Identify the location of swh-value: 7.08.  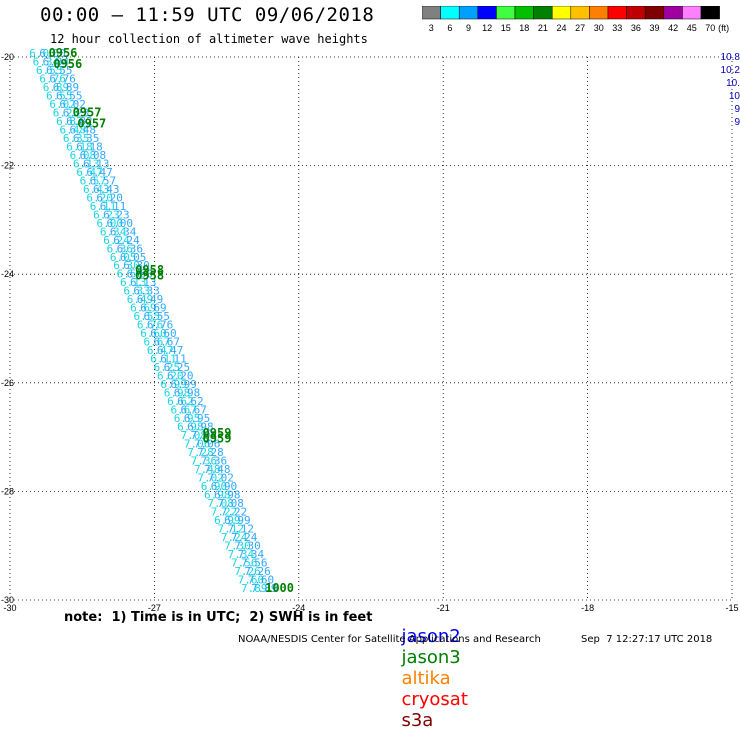
(194, 435).